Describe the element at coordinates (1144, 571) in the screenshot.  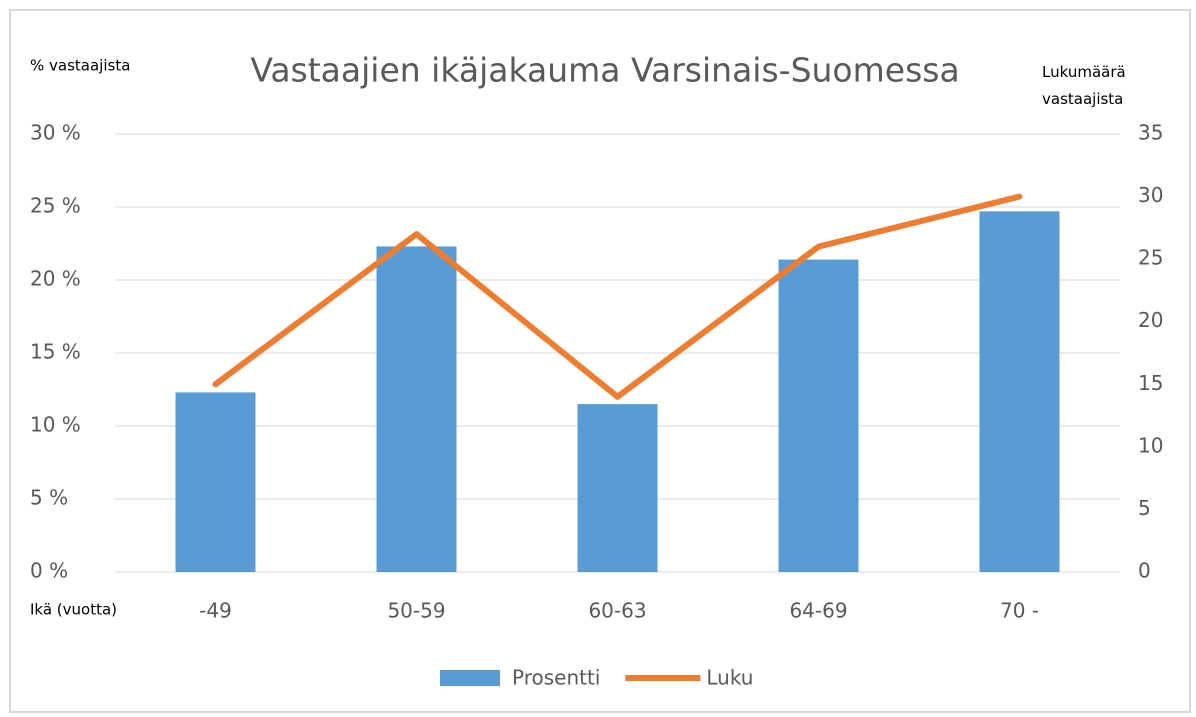
I see `y2-tick-label: 0` at that location.